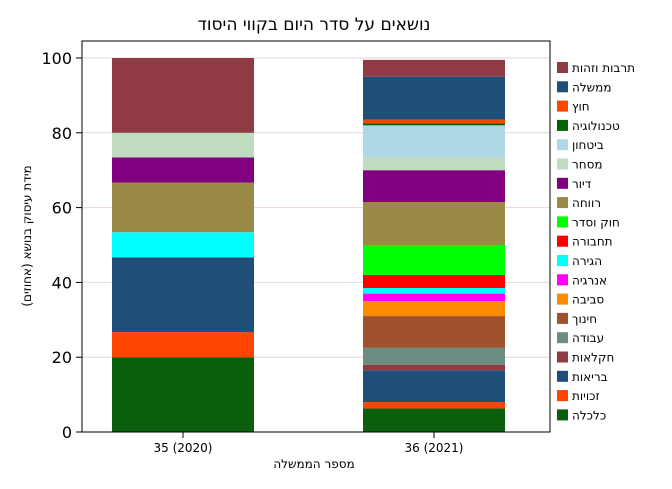 Image resolution: width=672 pixels, height=489 pixels. What do you see at coordinates (313, 464) in the screenshot?
I see `x-axis-label: מספר הממשלה` at bounding box center [313, 464].